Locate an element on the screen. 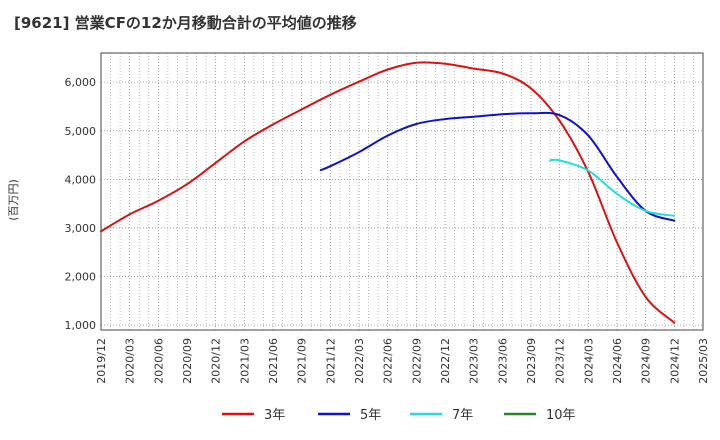 Image resolution: width=720 pixels, height=440 pixels. x-tick-label: 2024/03 is located at coordinates (588, 361).